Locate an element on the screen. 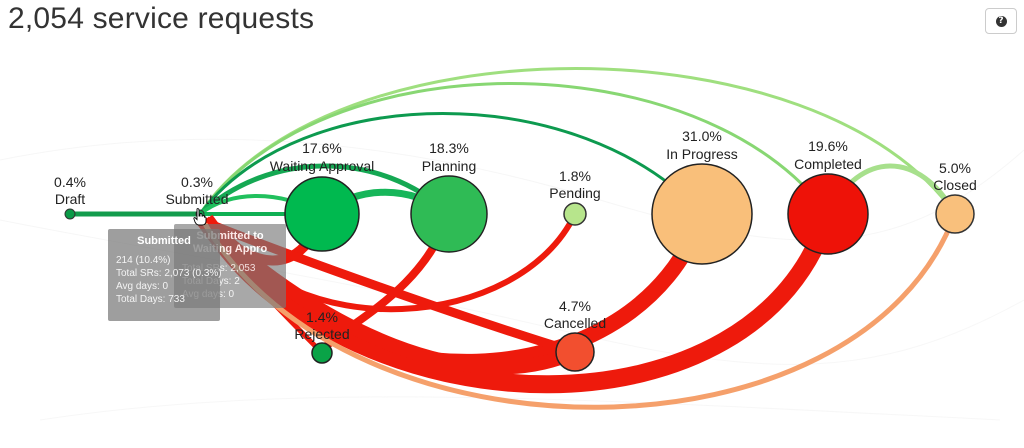  node-planning-pct: 18.3% is located at coordinates (449, 148).